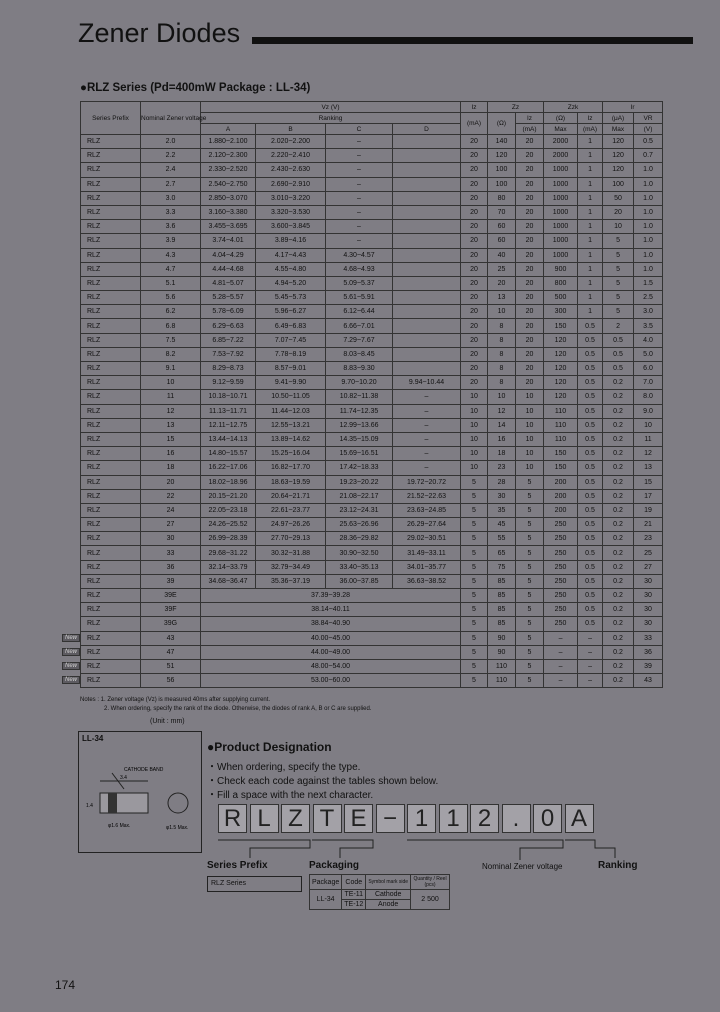 This screenshot has width=720, height=1012. Describe the element at coordinates (618, 170) in the screenshot. I see `cell: 120` at that location.